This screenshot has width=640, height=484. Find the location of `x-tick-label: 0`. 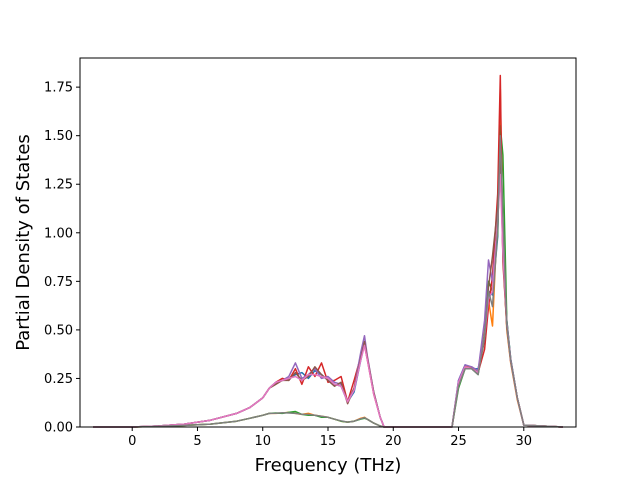

x-tick-label: 0 is located at coordinates (132, 441).